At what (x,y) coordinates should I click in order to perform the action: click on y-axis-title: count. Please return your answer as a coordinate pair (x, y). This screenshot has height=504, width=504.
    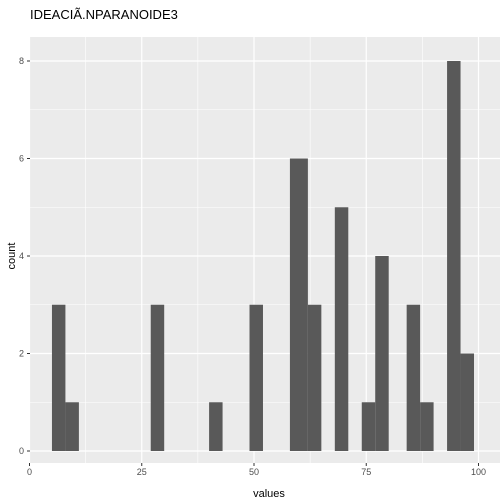
    Looking at the image, I should click on (12, 256).